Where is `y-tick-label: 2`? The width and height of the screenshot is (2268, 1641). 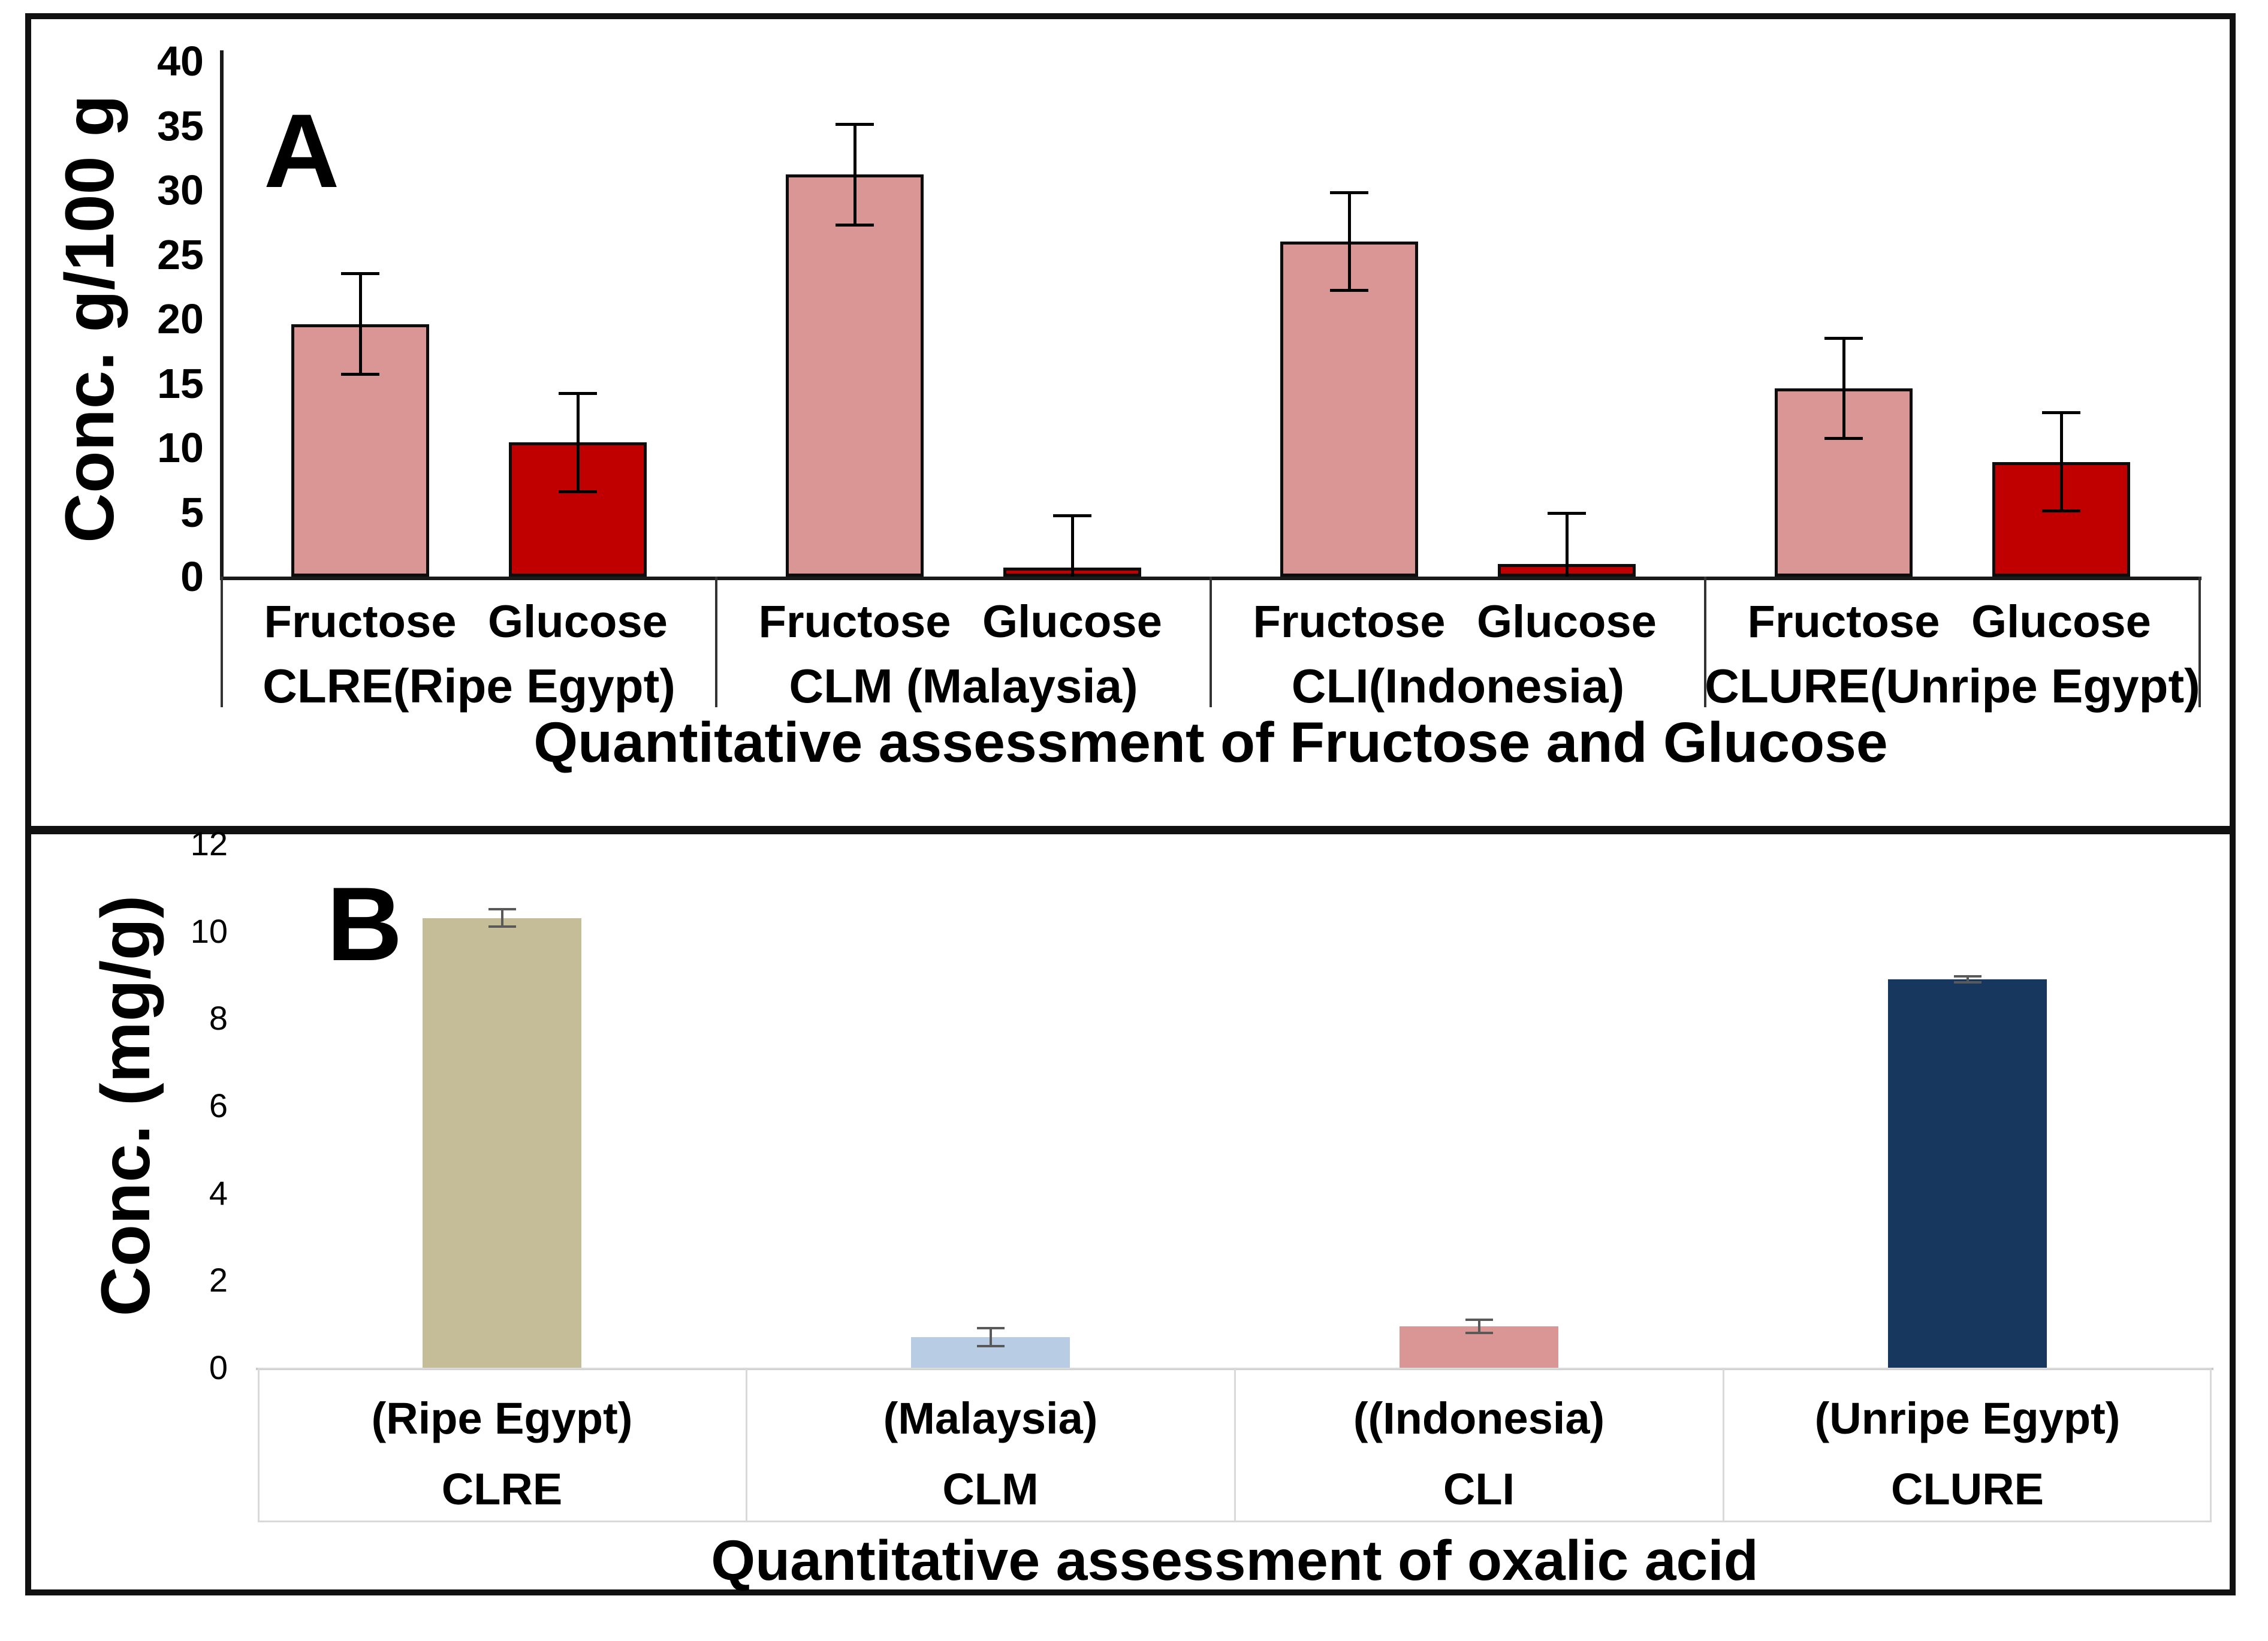
y-tick-label: 2 is located at coordinates (218, 1280).